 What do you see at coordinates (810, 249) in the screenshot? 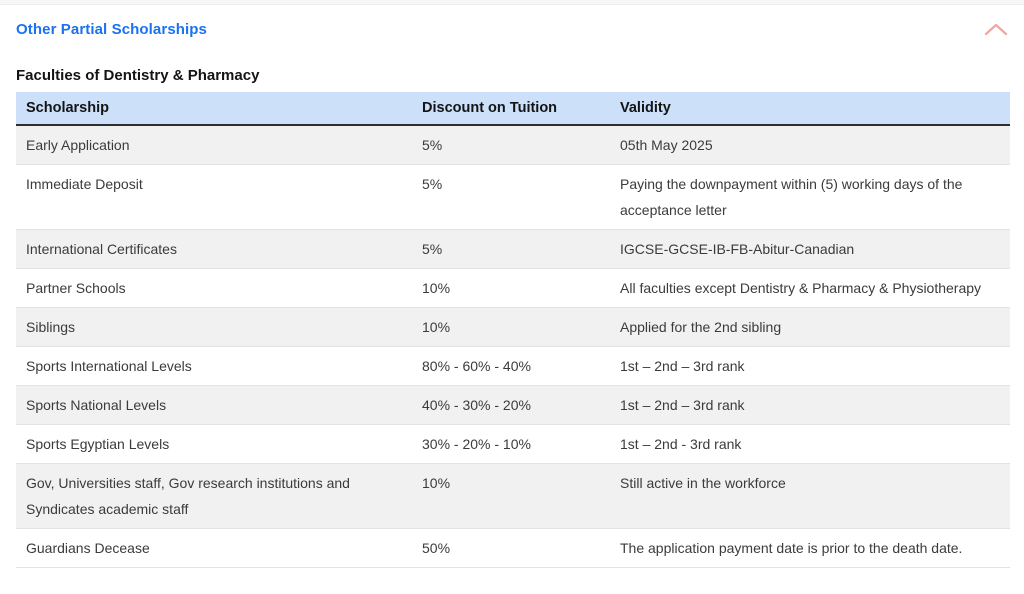
I see `cell-validity: IGCSE-GCSE-IB-FB-Abitur-Canadian` at bounding box center [810, 249].